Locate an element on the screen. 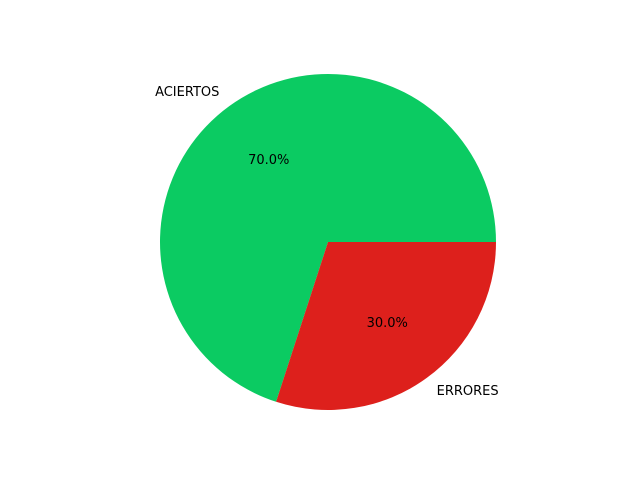 This screenshot has width=640, height=480. pie-slice-errores is located at coordinates (386, 326).